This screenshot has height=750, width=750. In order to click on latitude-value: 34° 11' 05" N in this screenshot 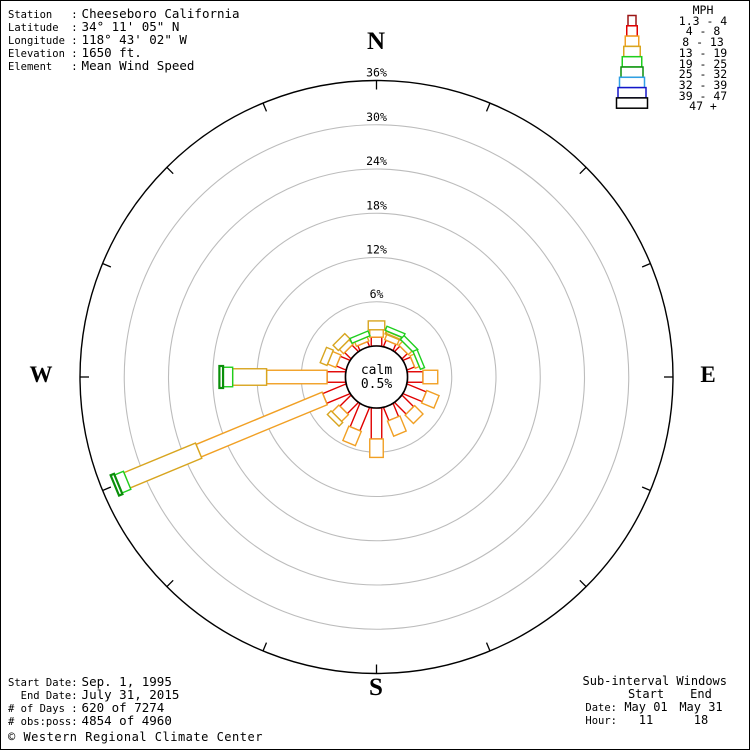, I will do `click(130, 26)`.